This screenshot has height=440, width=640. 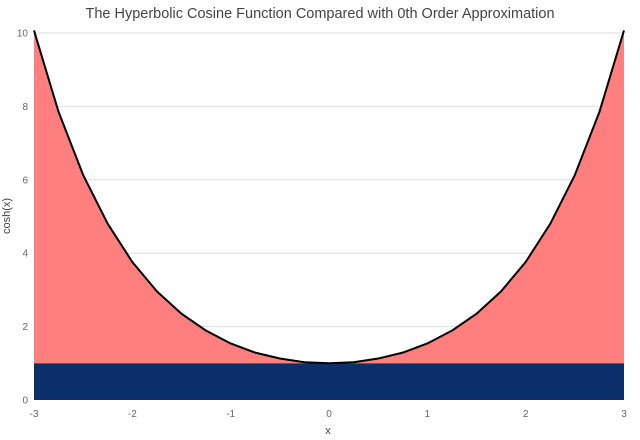 I want to click on y-tick-label: 0, so click(x=25, y=401).